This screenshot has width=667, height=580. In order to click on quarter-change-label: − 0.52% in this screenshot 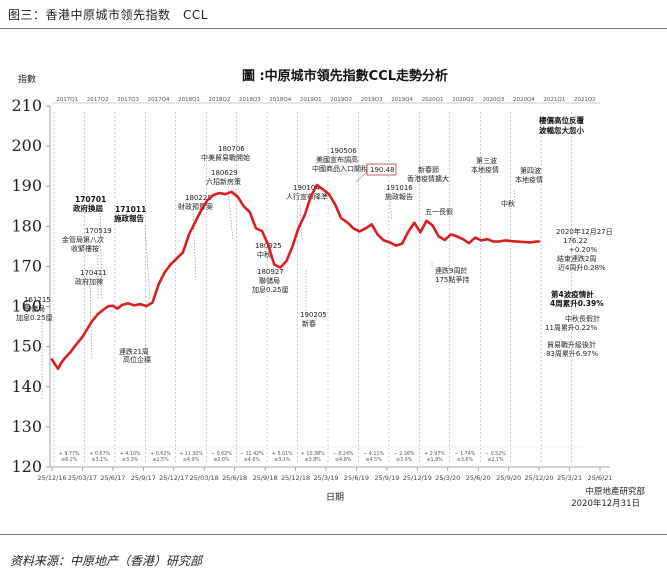, I will do `click(495, 454)`.